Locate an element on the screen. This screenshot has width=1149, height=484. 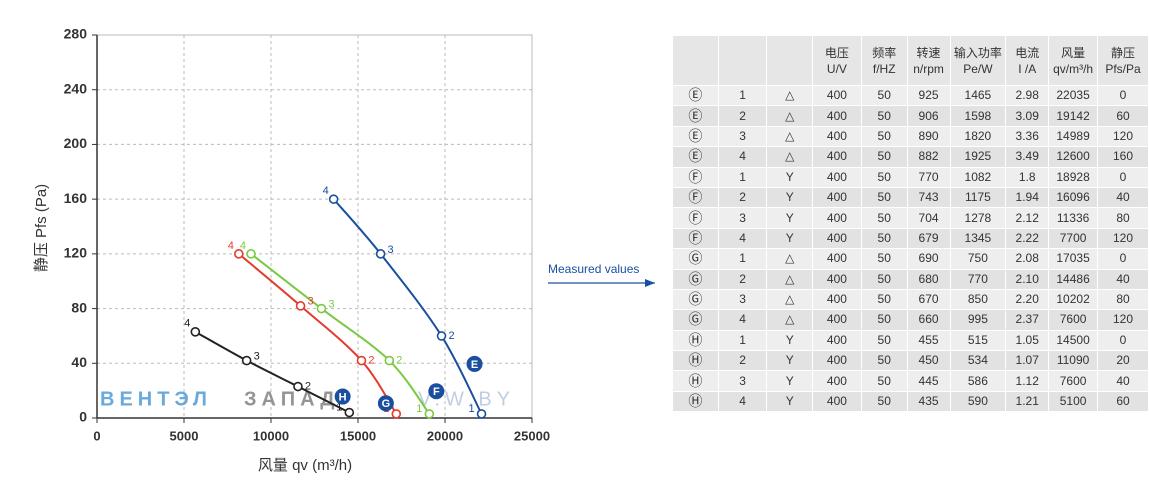
series-name: H is located at coordinates (343, 397).